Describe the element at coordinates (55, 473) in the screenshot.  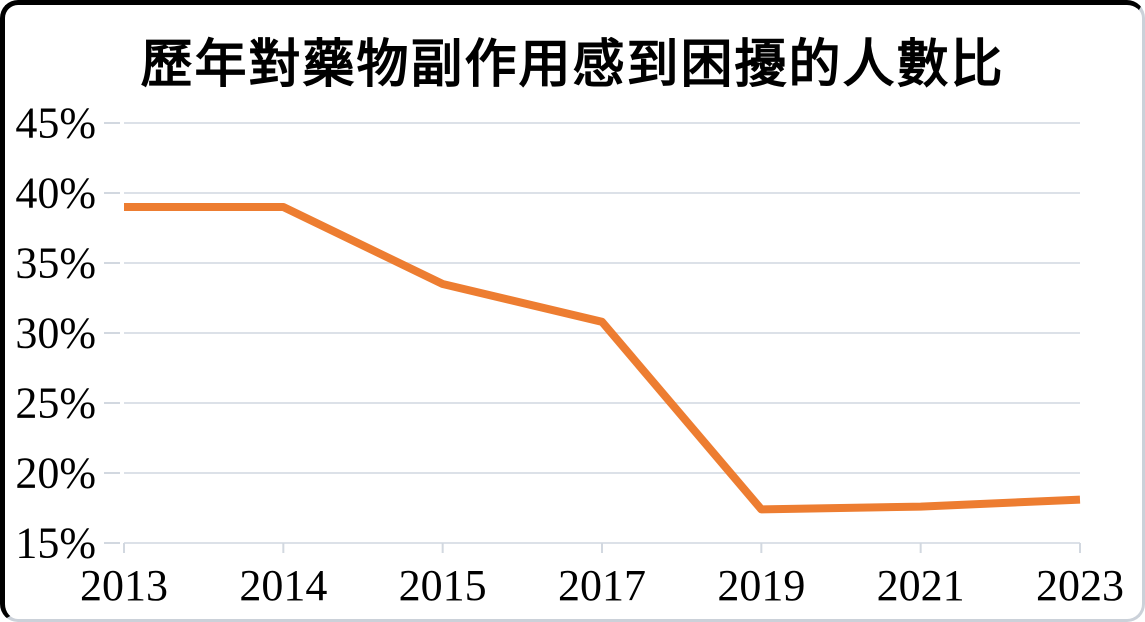
I see `y-axis-label: 20%` at that location.